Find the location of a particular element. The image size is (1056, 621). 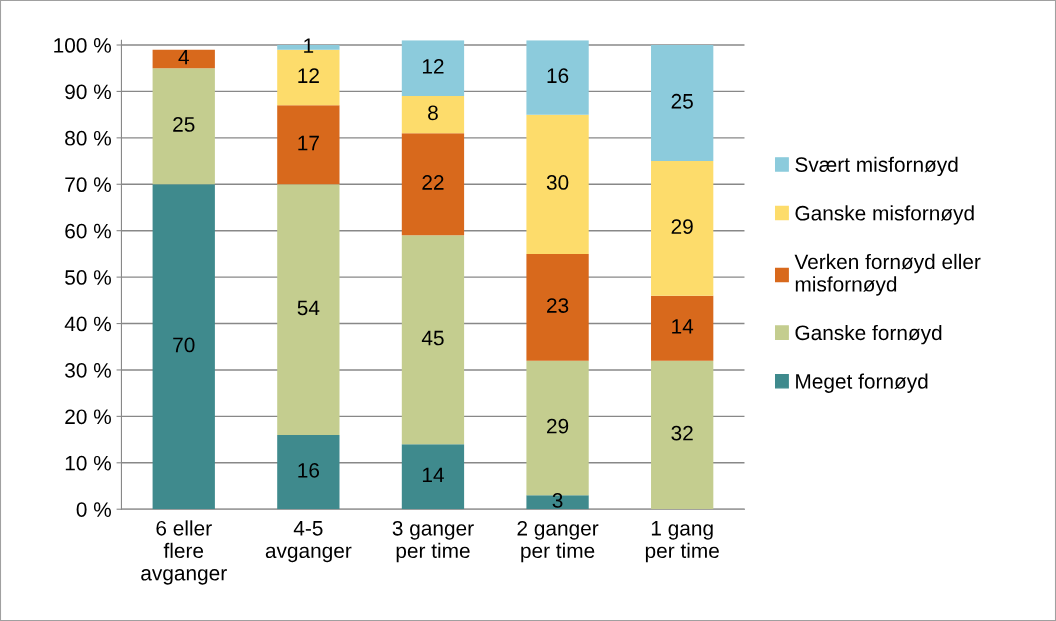

data-label: 54 is located at coordinates (308, 308).